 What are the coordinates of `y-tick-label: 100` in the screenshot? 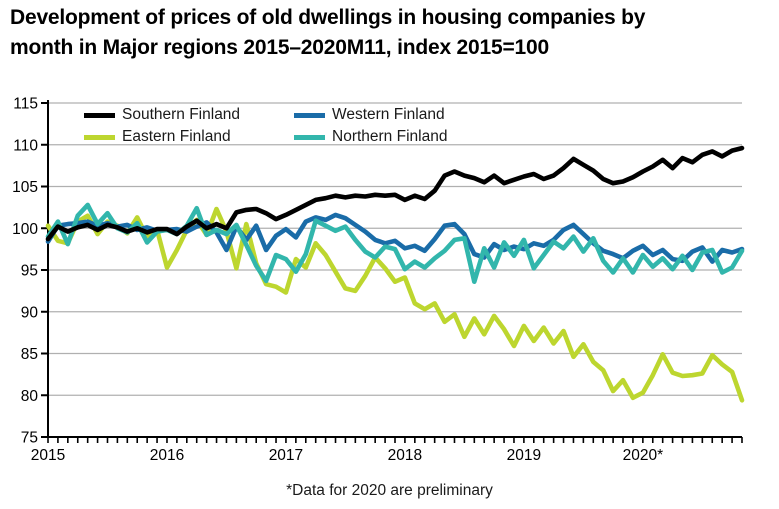 It's located at (25, 229).